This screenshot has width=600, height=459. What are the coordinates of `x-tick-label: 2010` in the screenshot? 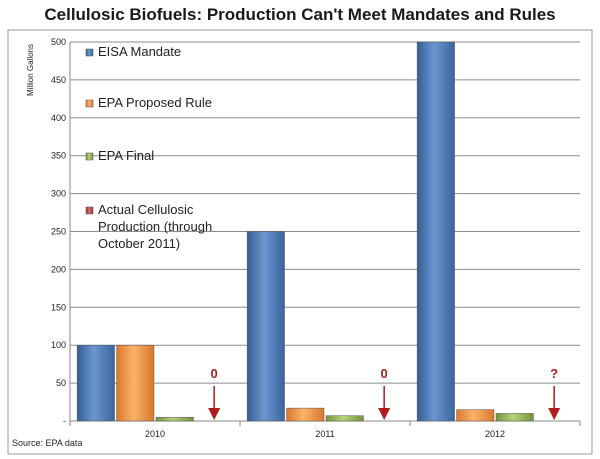 It's located at (155, 434).